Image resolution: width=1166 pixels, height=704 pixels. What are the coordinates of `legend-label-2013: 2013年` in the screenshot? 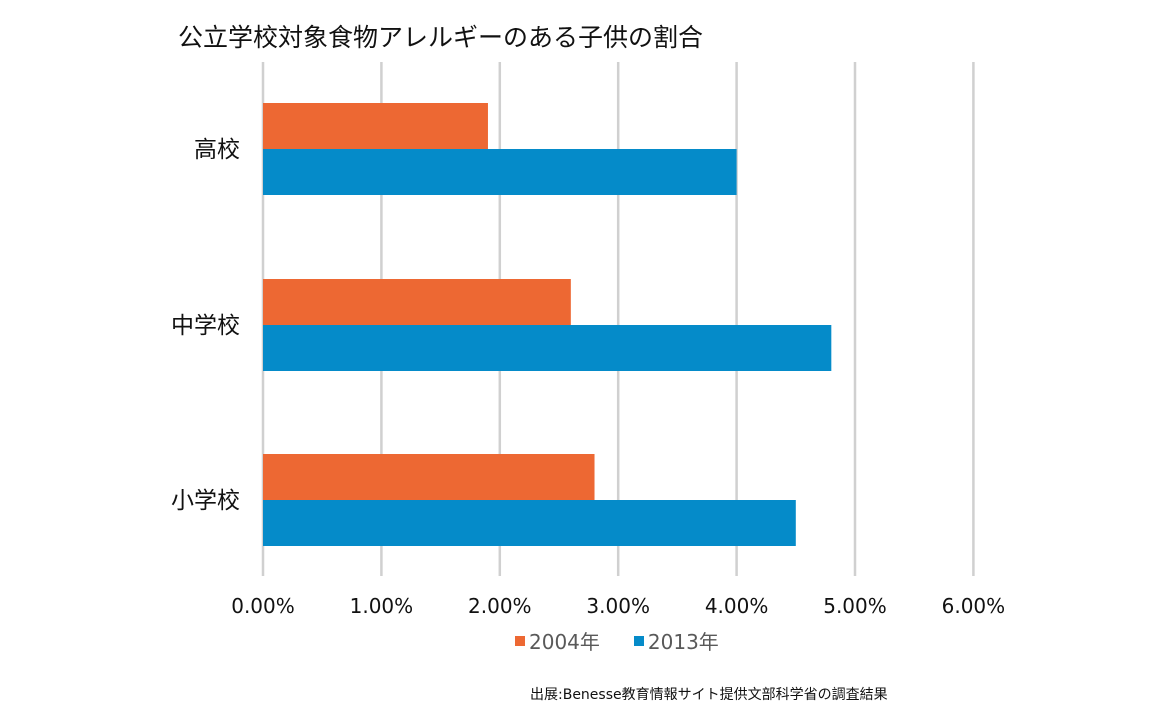 It's located at (683, 642).